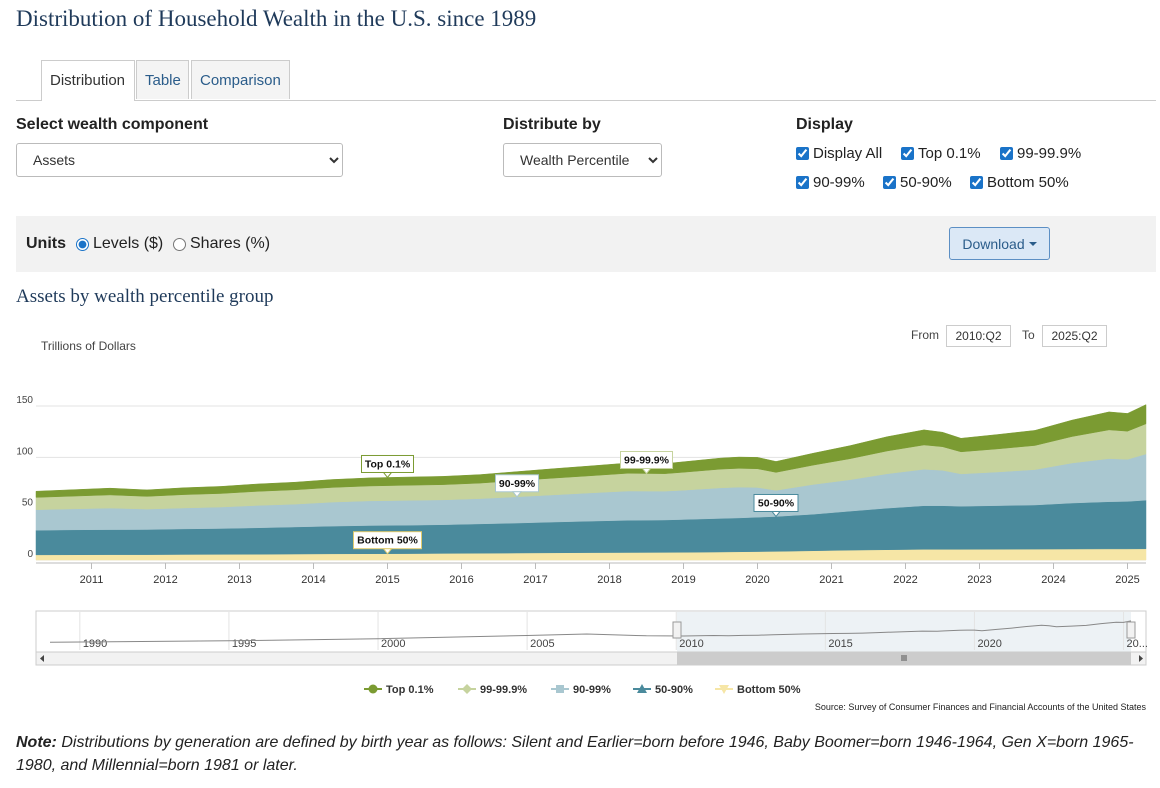 The width and height of the screenshot is (1160, 788). I want to click on p50-checkbox: 50-90%, so click(917, 182).